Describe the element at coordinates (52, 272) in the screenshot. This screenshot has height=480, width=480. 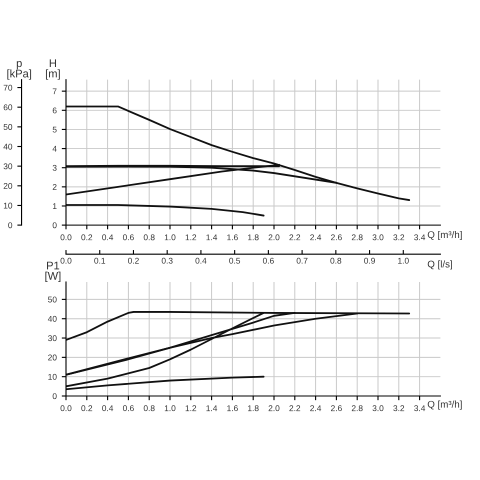
I see `y-axis-title: P1 [W]` at that location.